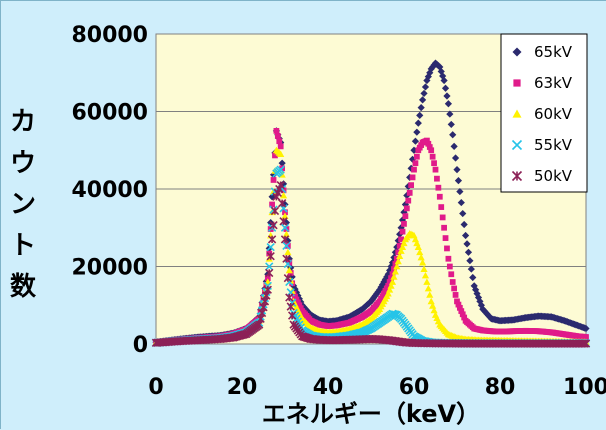 The height and width of the screenshot is (430, 606). What do you see at coordinates (553, 114) in the screenshot?
I see `legend-label: 60kV` at bounding box center [553, 114].